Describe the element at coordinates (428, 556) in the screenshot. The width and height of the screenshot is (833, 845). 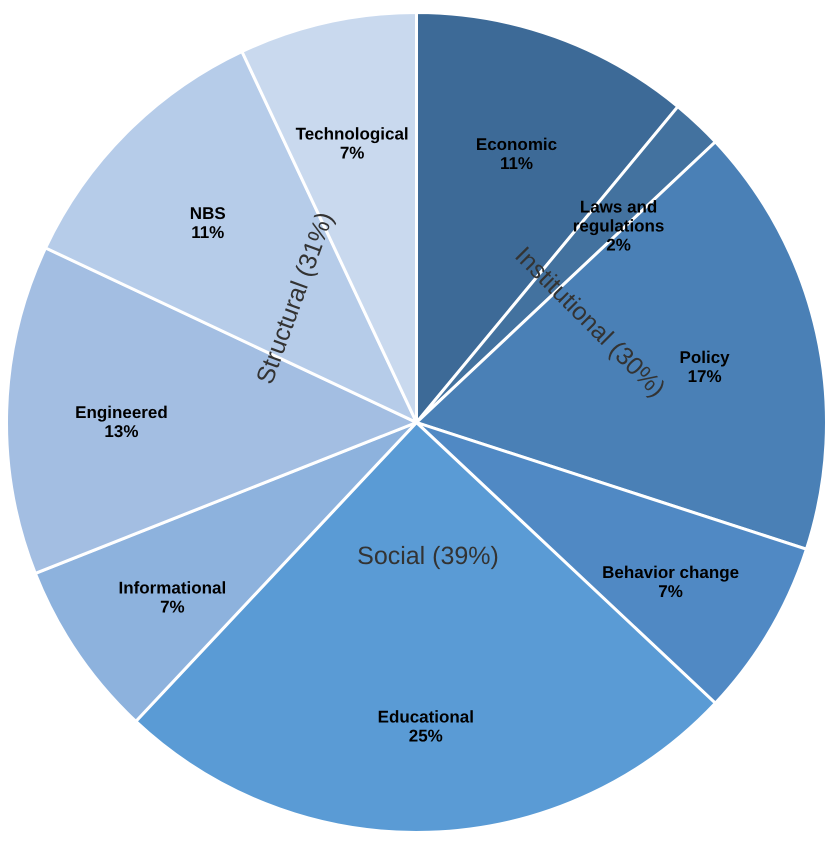
I see `text: Social (39%)` at that location.